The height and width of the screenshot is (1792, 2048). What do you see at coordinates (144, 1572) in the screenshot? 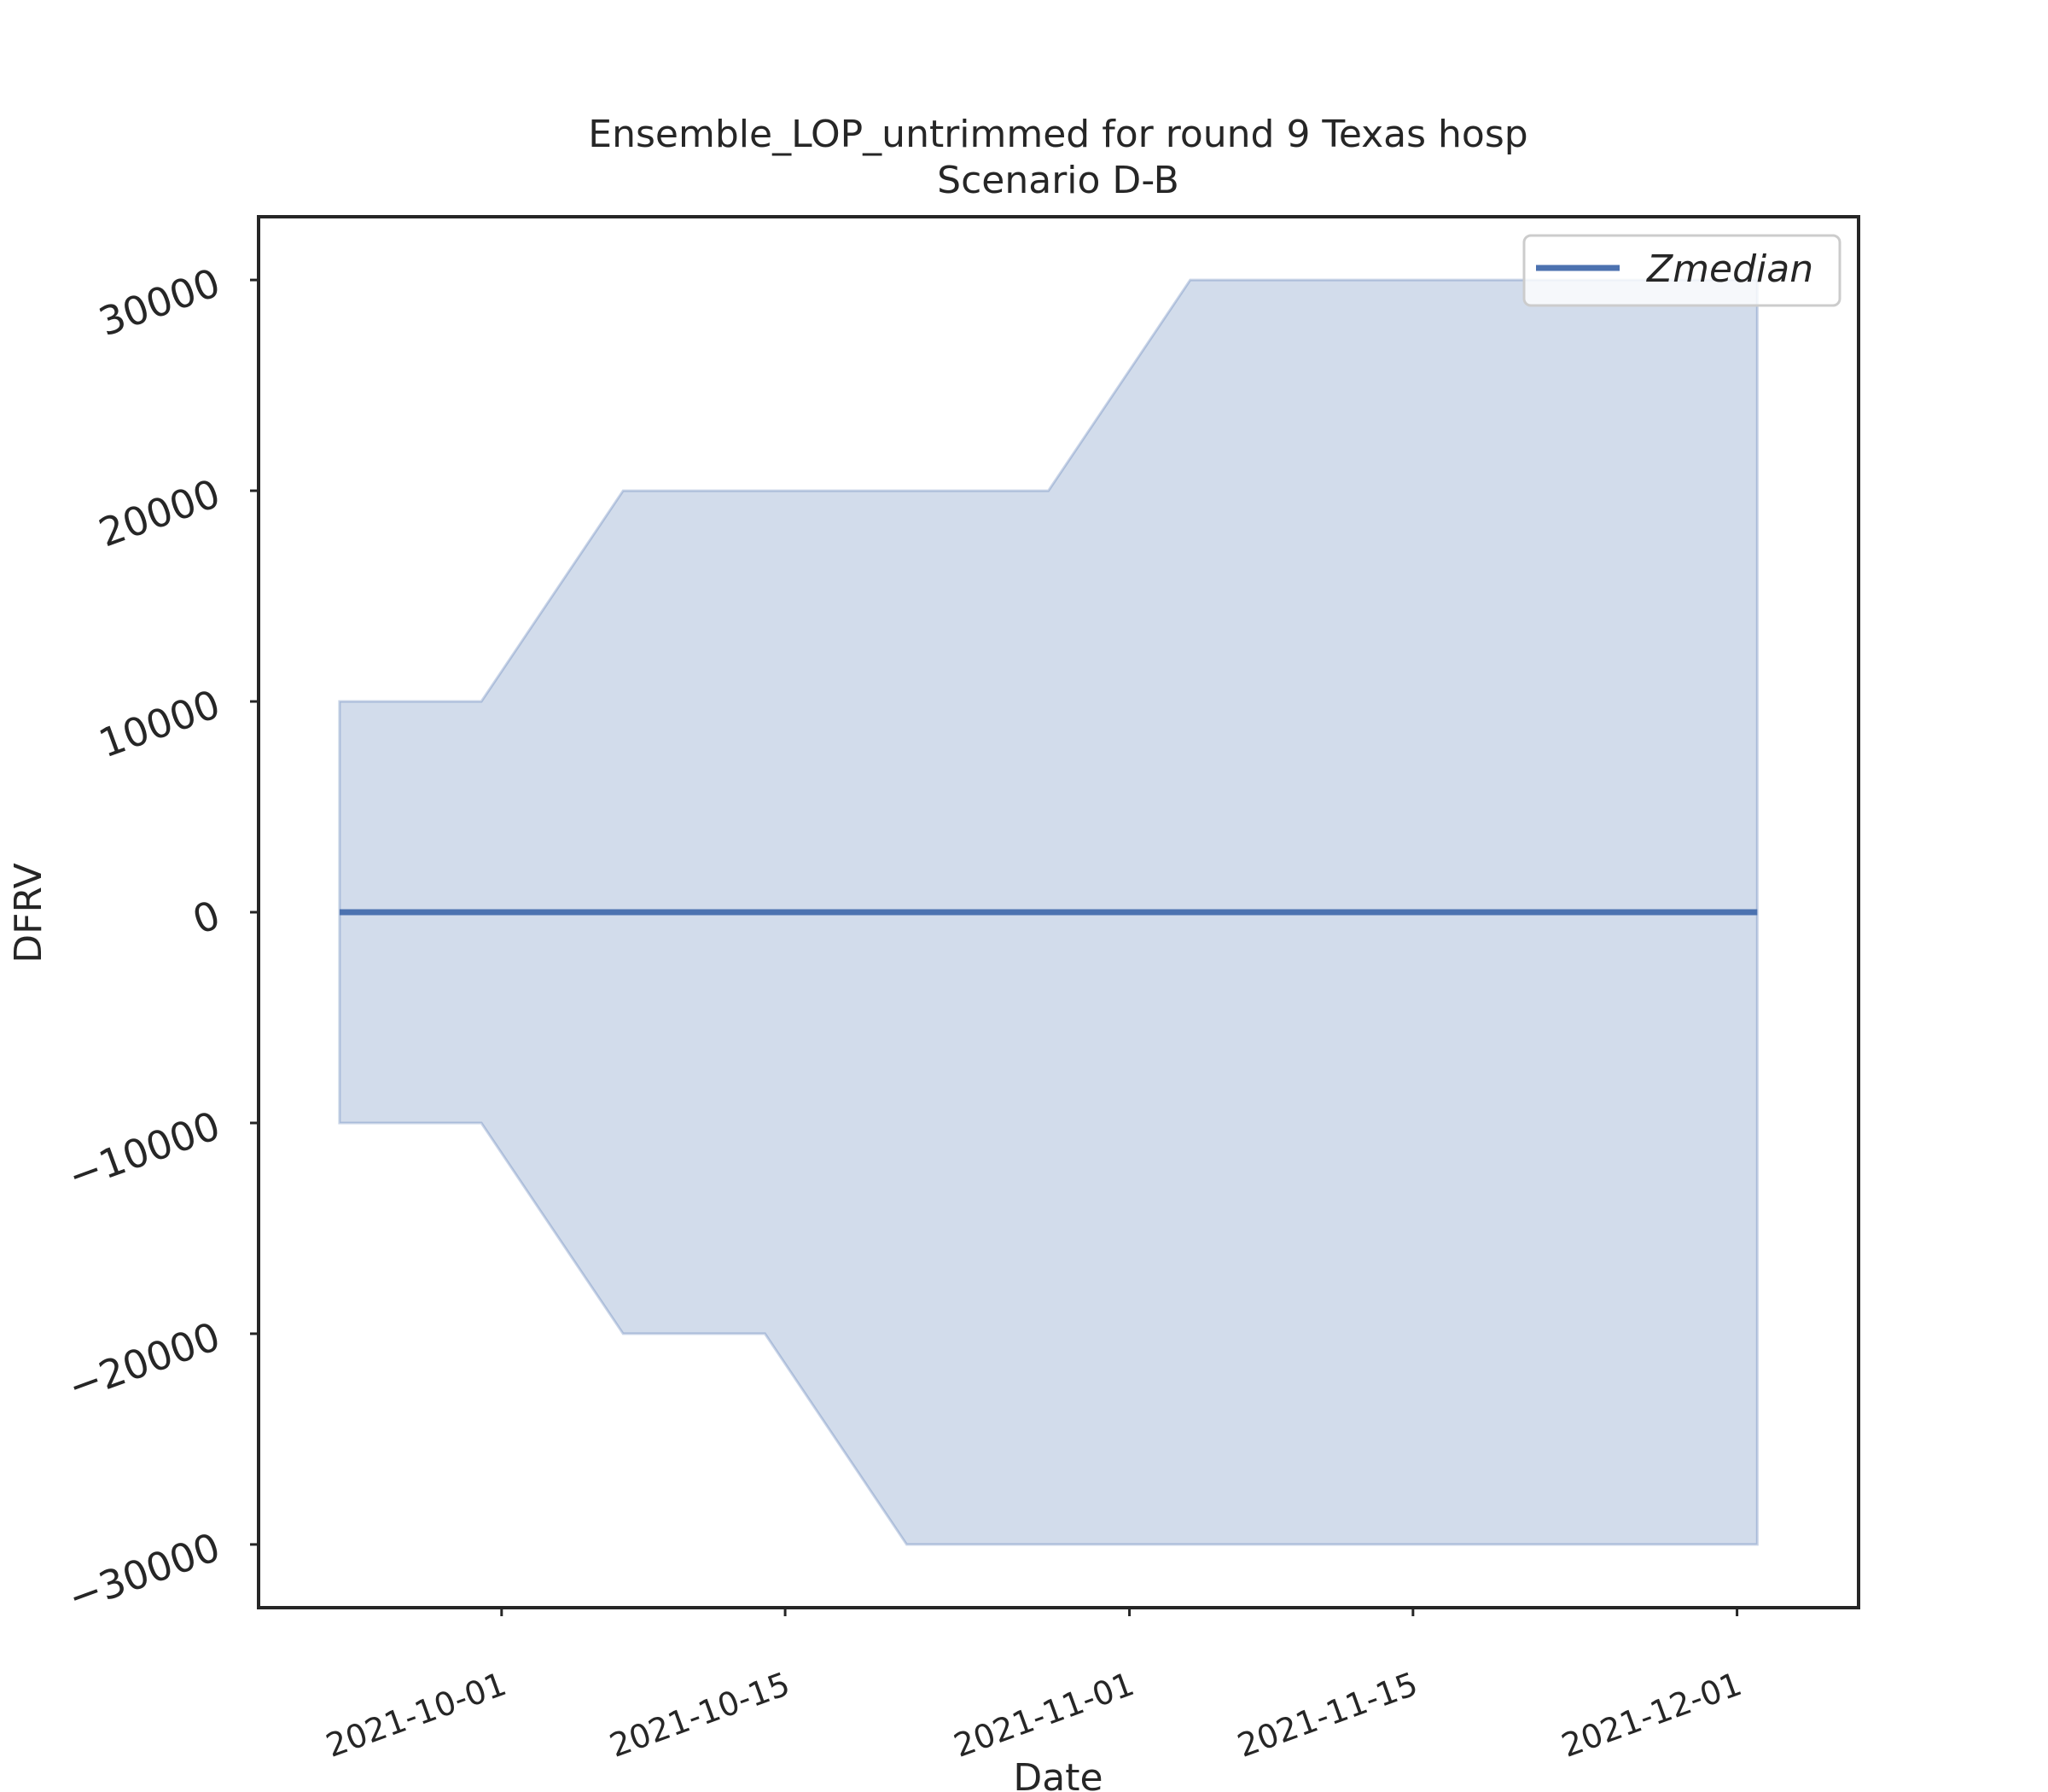
I see `y-tick-label: −30000` at bounding box center [144, 1572].